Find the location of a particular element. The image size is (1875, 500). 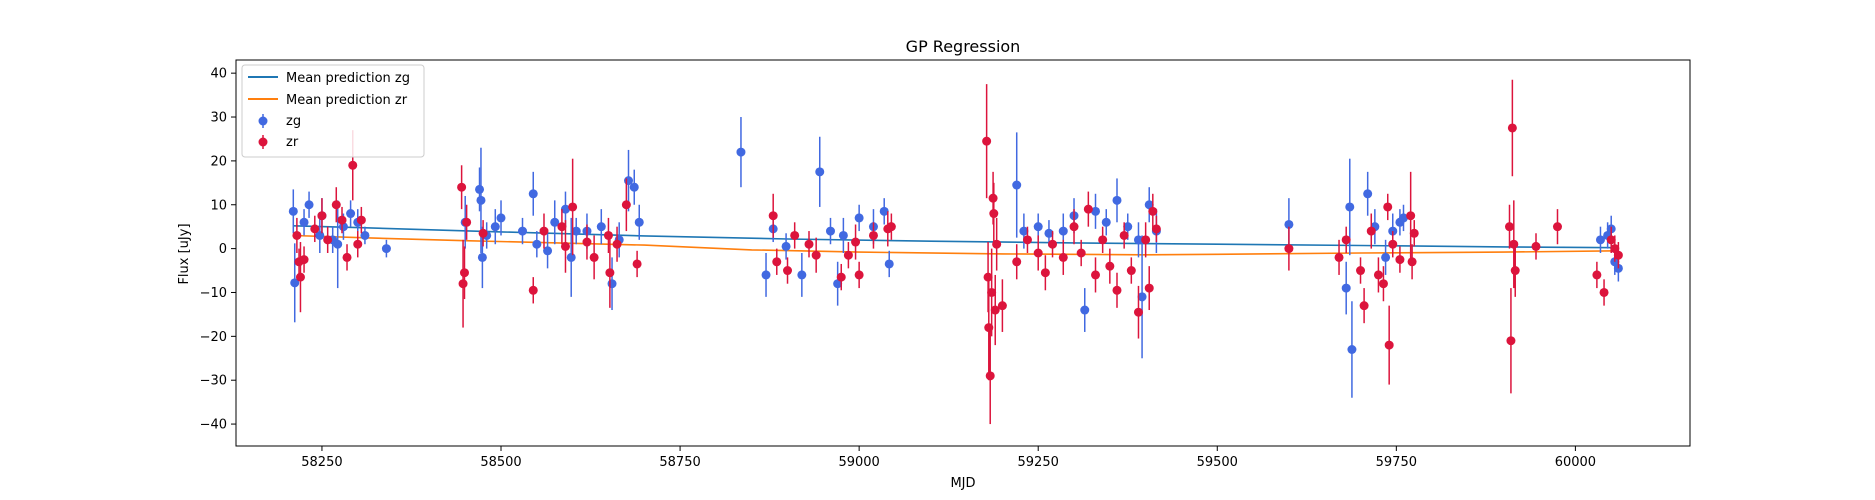

y-axis-label: Flux [uJy] is located at coordinates (184, 253).